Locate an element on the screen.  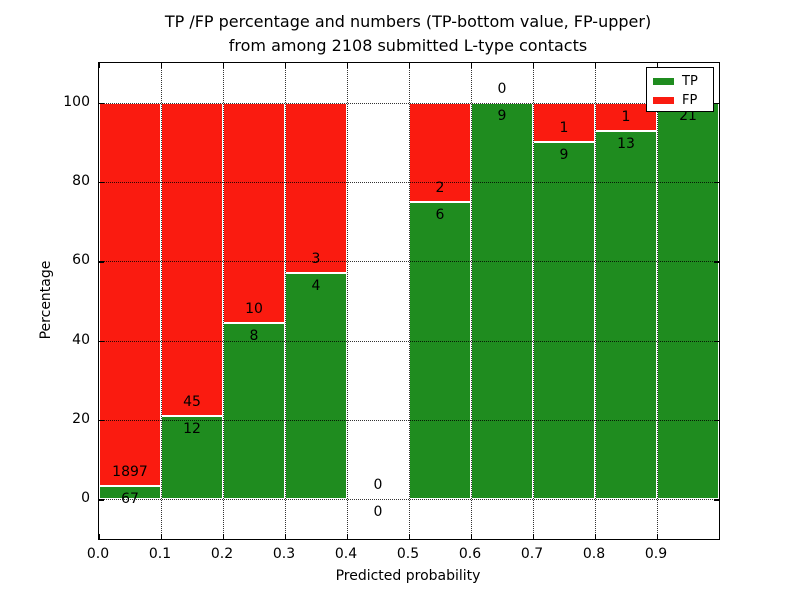
tp-legend-swatch is located at coordinates (663, 81).